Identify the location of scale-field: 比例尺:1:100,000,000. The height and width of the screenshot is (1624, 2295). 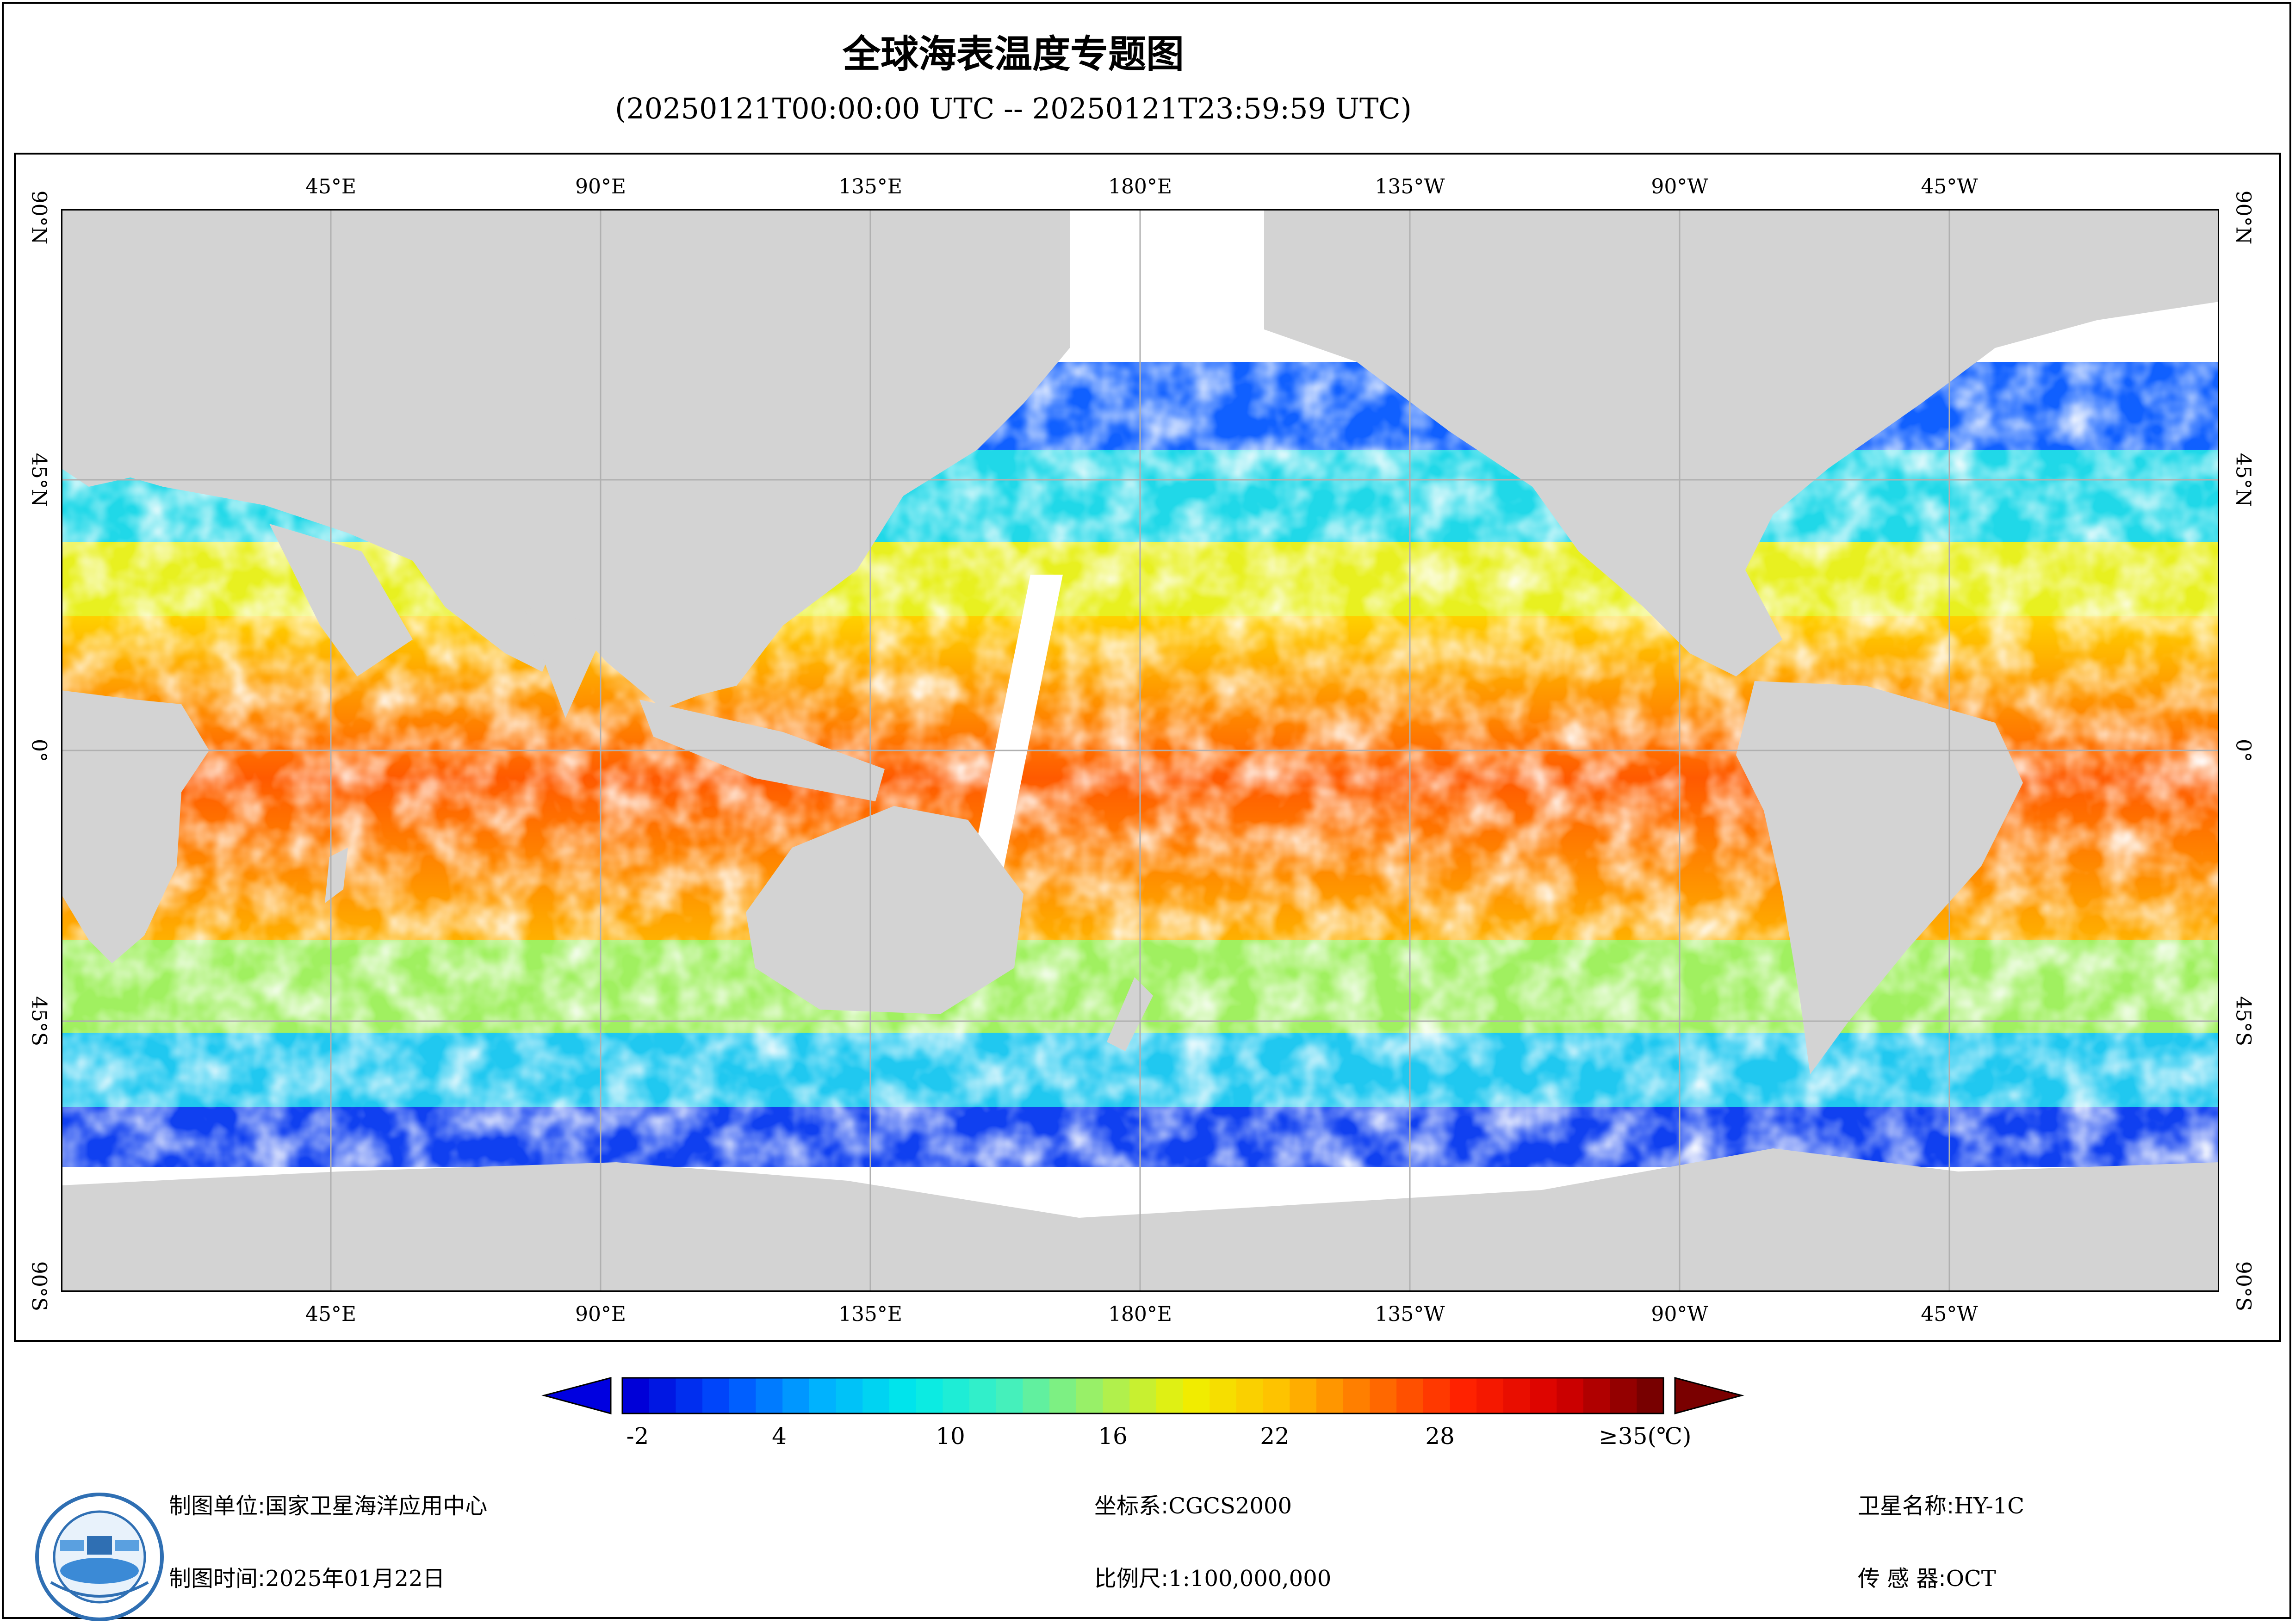
(1213, 1576).